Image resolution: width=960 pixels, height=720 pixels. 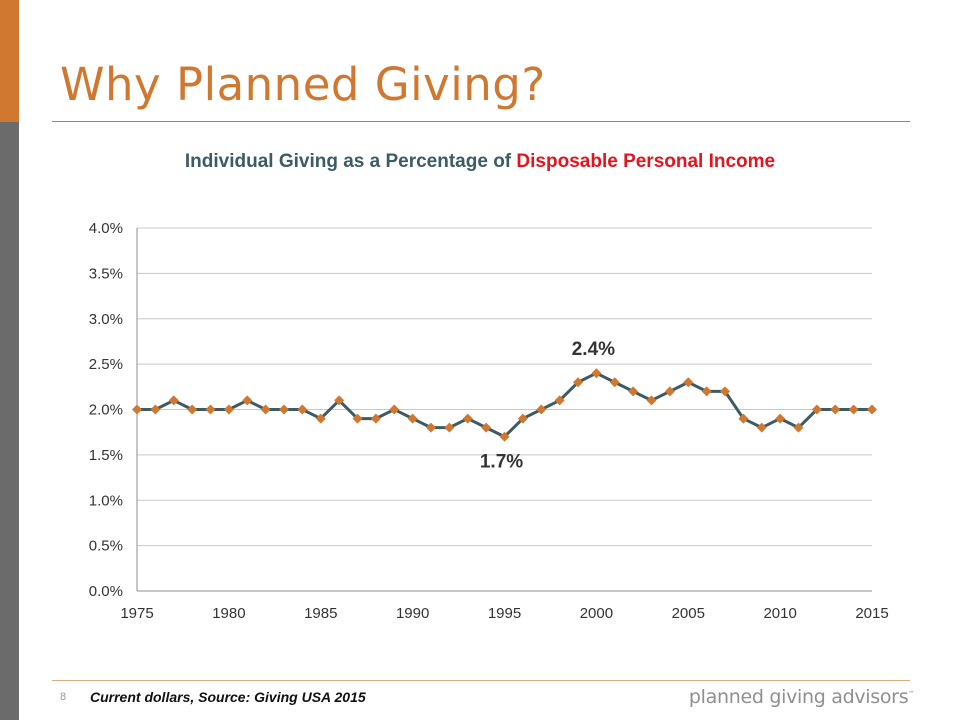 I want to click on page-number: 8, so click(x=63, y=697).